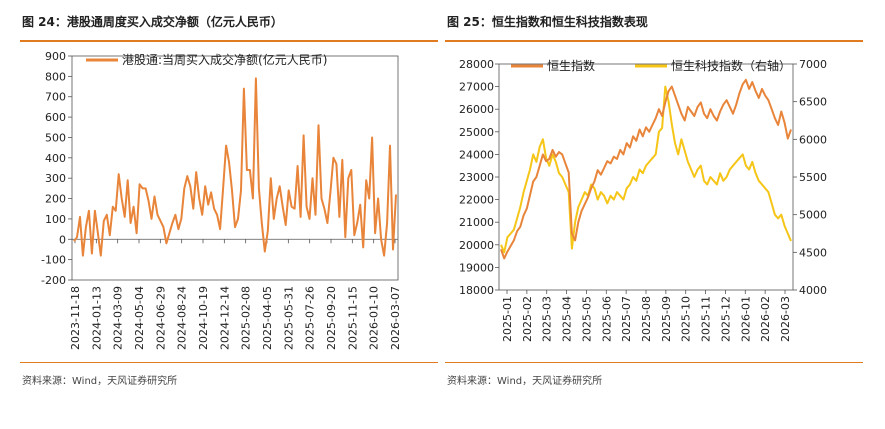 This screenshot has height=429, width=885. What do you see at coordinates (55, 76) in the screenshot?
I see `y-tick-label: 800` at bounding box center [55, 76].